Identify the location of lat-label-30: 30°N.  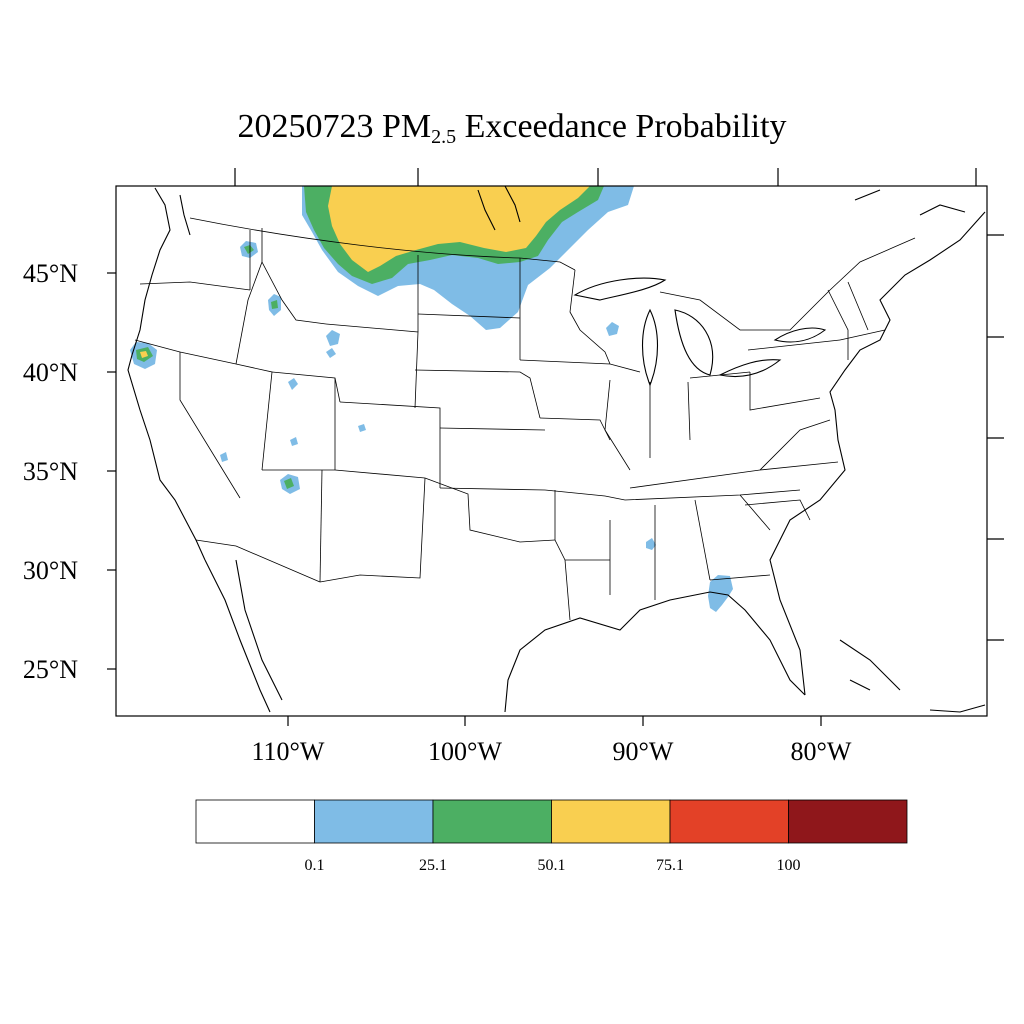
(50, 570).